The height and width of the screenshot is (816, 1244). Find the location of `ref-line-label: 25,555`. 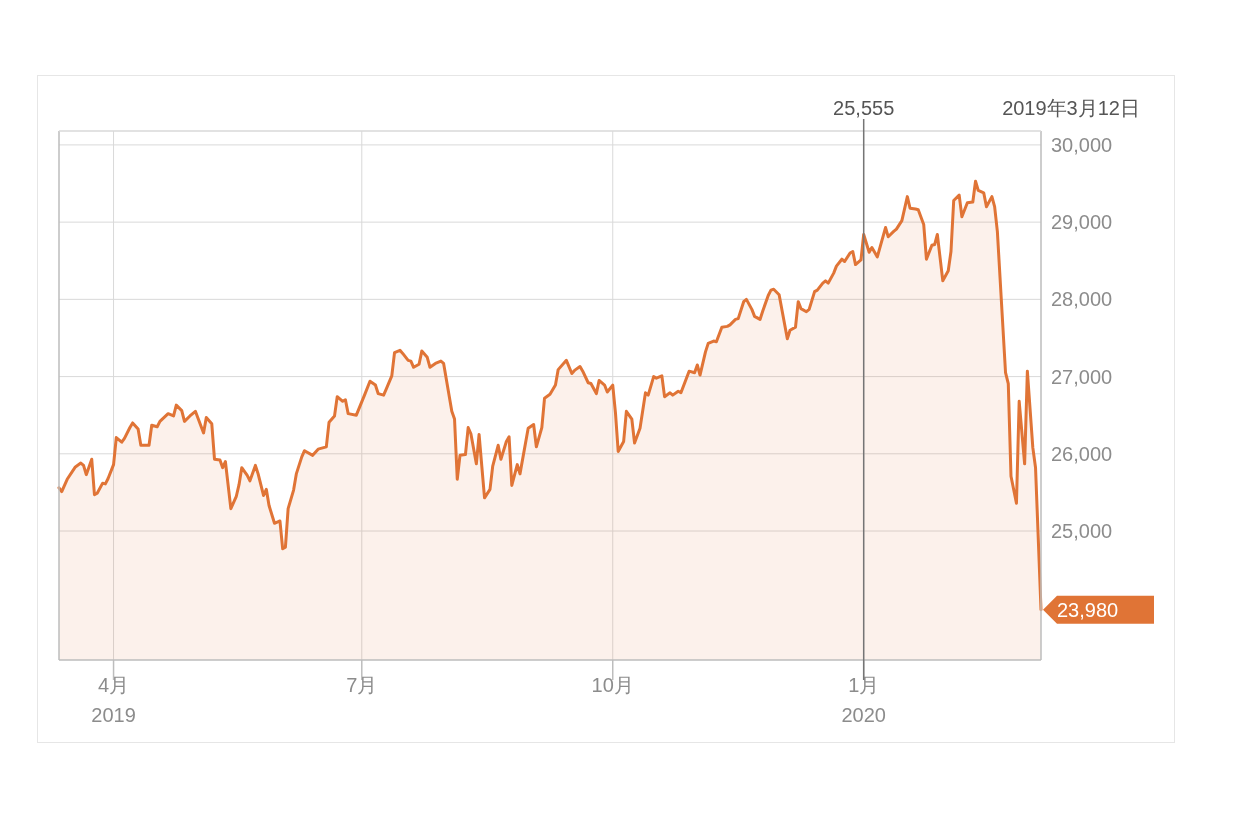

ref-line-label: 25,555 is located at coordinates (864, 108).